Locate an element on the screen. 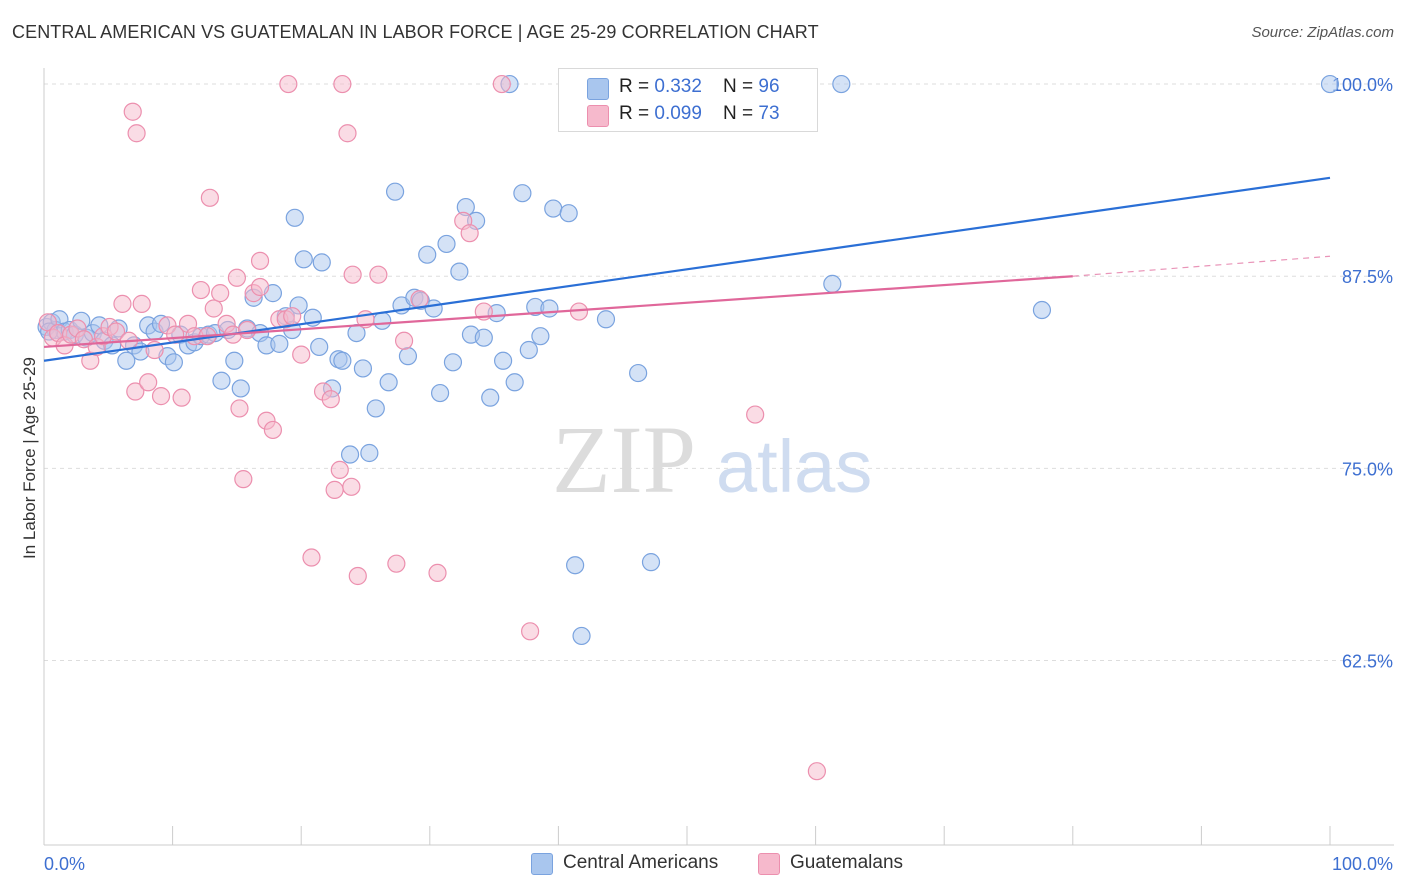  legend-r-value: 0.332 is located at coordinates (678, 86).